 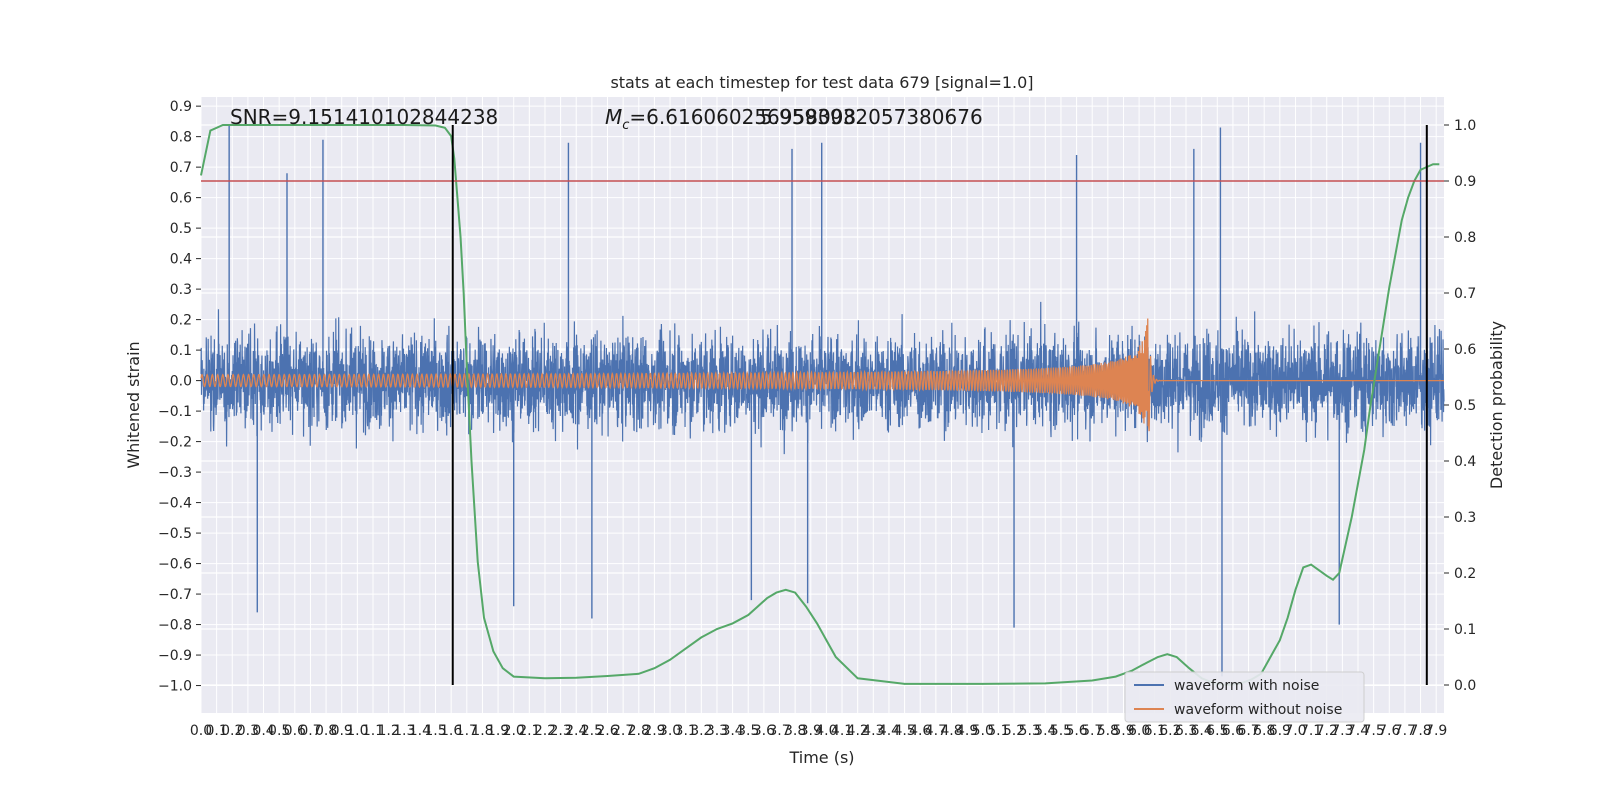 I want to click on x-tick-label-71: 7.1, so click(x=1311, y=731).